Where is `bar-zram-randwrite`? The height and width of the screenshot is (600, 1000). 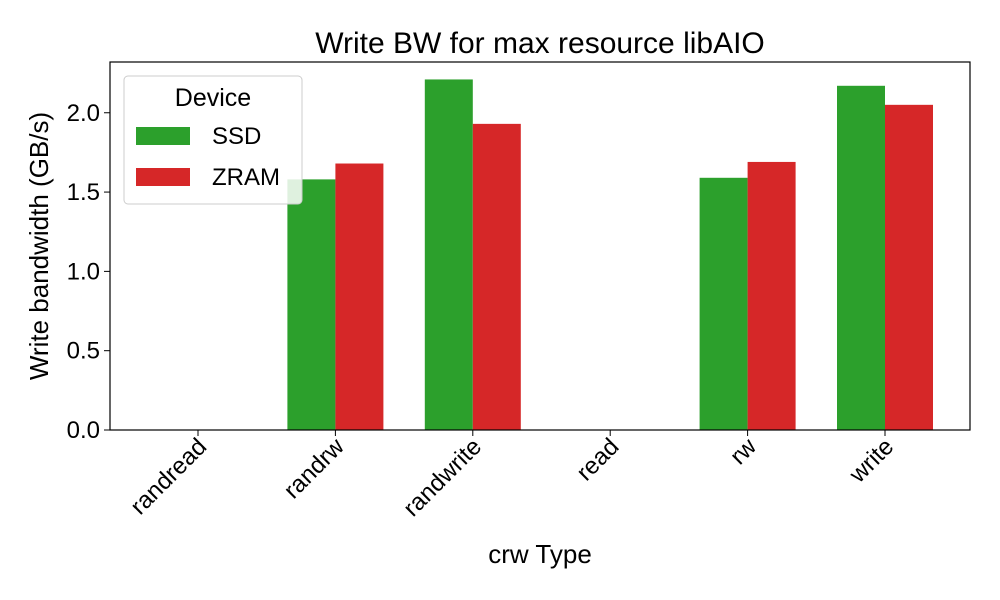
bar-zram-randwrite is located at coordinates (496, 277).